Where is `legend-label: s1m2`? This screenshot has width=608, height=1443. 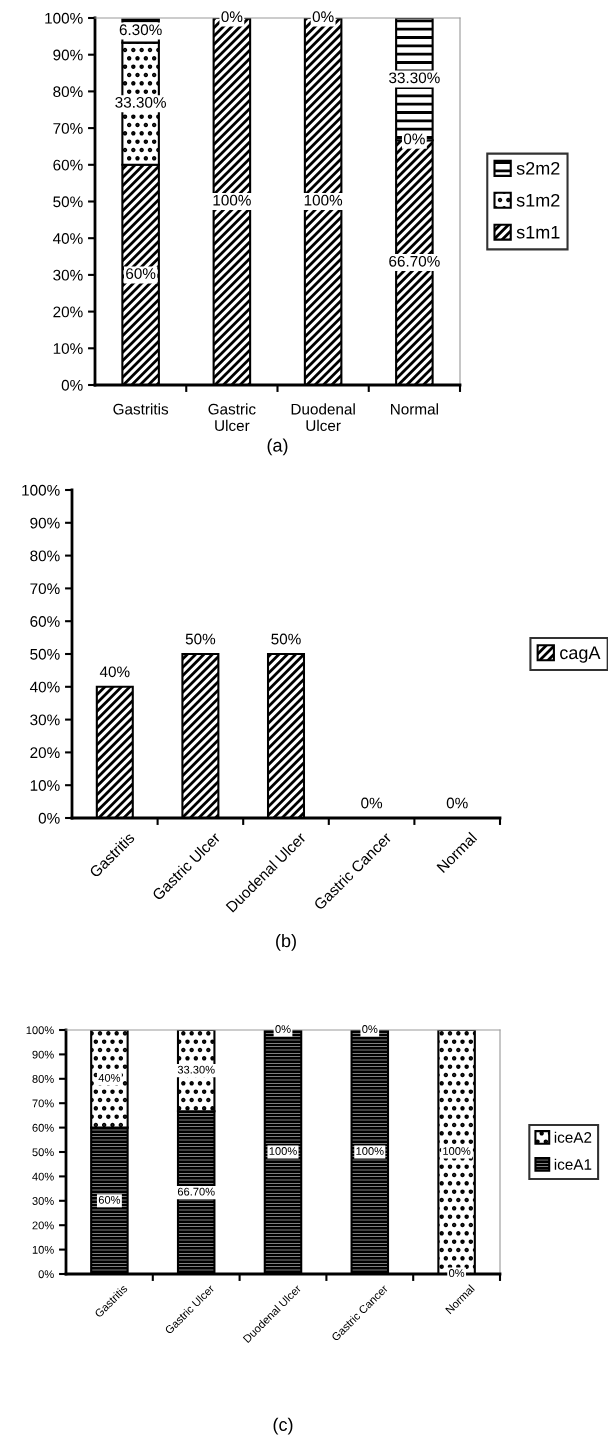
legend-label: s1m2 is located at coordinates (538, 200).